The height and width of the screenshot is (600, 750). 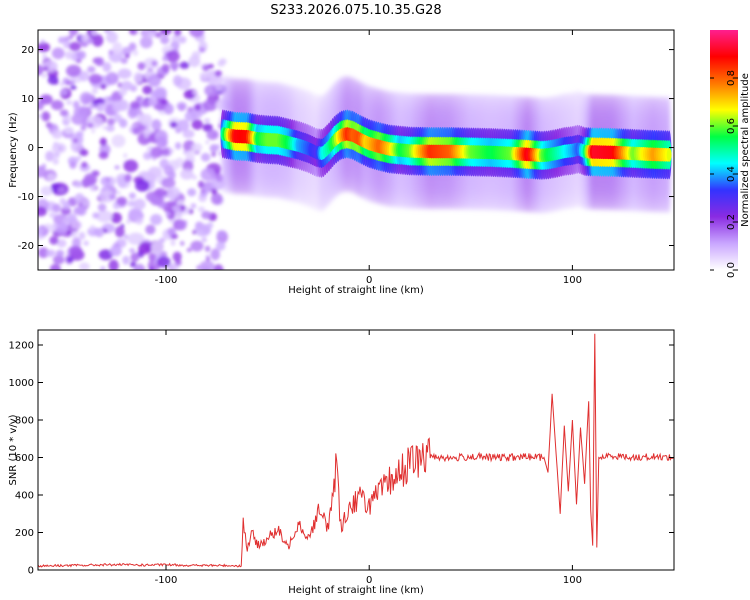 What do you see at coordinates (26, 246) in the screenshot?
I see `spectrogram-y-tick-label: -20` at bounding box center [26, 246].